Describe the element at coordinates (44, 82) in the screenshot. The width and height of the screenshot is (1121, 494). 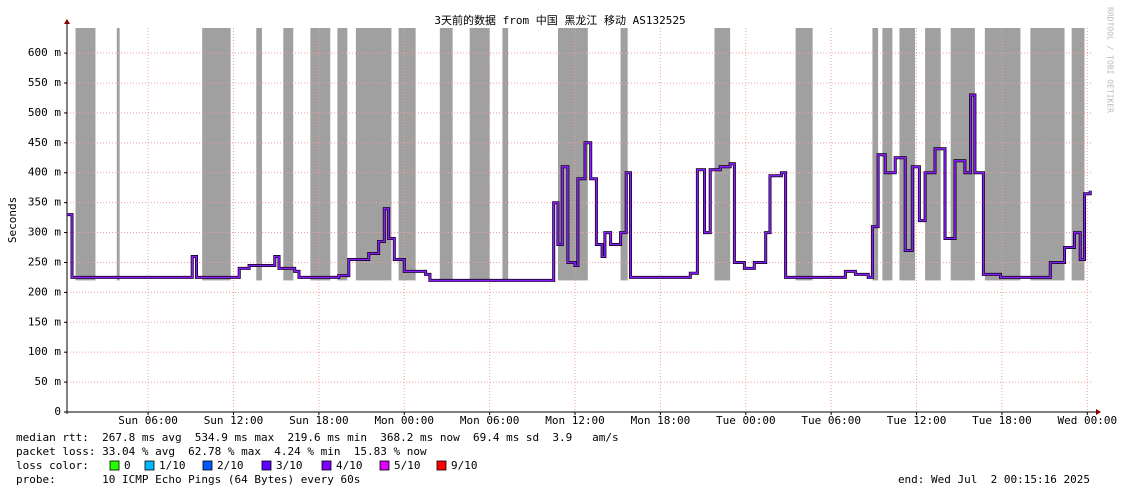
I see `y-tick-label: 550 m` at that location.